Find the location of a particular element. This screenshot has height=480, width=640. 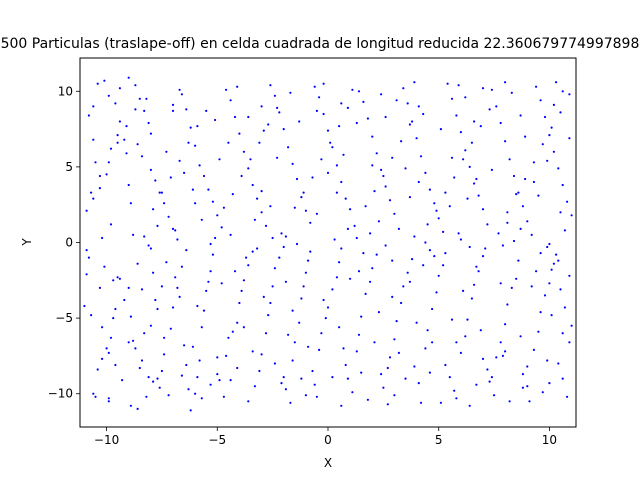

x-tick-label: −5 is located at coordinates (217, 440).